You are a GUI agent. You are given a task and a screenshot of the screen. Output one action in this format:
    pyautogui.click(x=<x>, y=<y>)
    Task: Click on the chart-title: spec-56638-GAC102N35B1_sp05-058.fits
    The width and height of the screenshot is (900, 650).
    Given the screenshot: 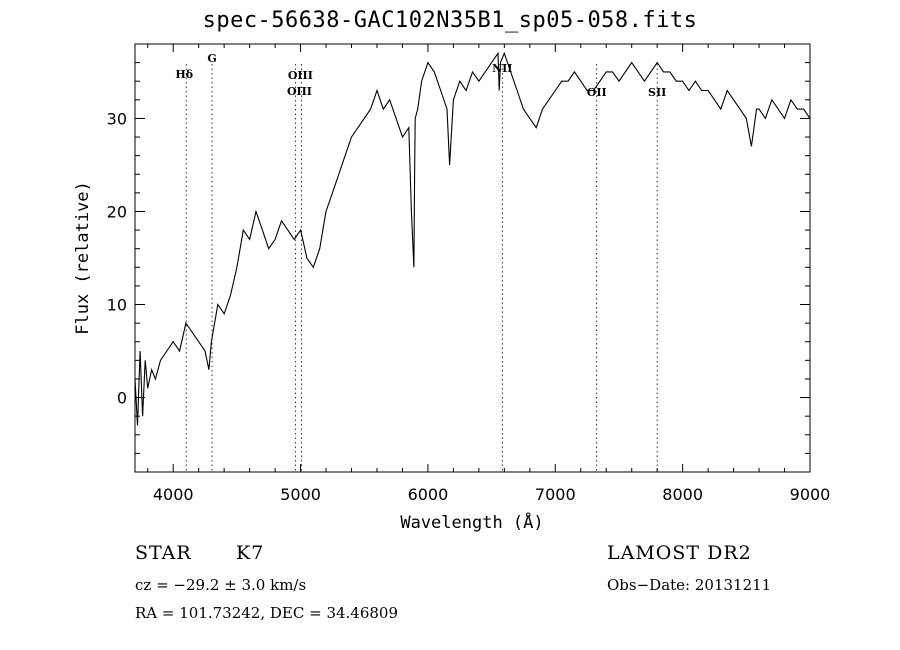 What is the action you would take?
    pyautogui.click(x=450, y=20)
    